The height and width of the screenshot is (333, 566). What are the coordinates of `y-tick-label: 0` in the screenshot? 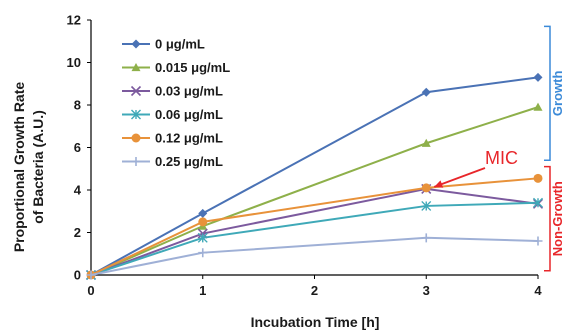 It's located at (77, 275).